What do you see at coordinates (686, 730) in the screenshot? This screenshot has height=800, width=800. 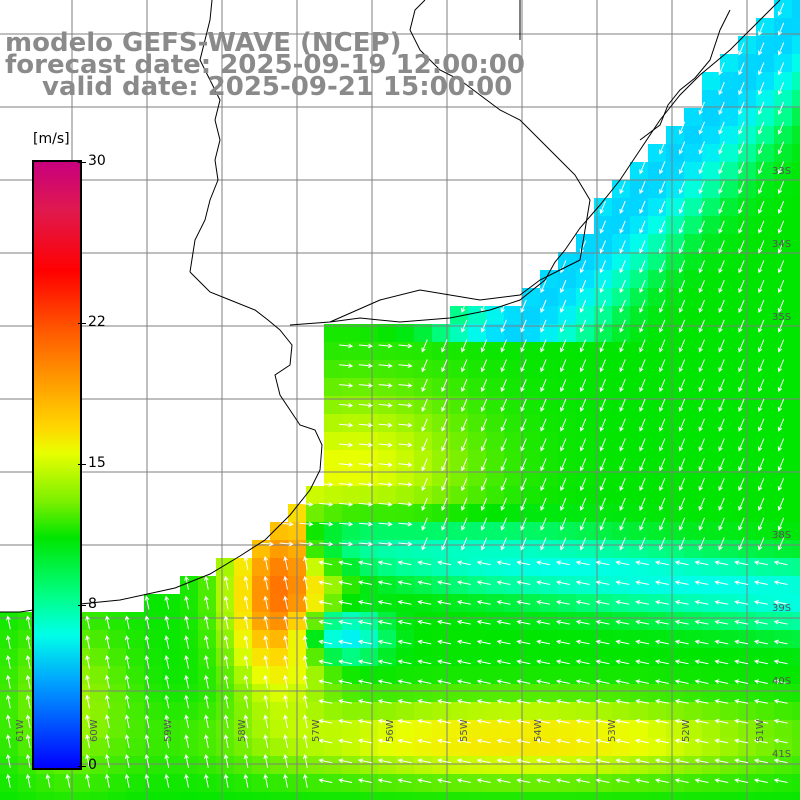 I see `longitude-label: 52W` at bounding box center [686, 730].